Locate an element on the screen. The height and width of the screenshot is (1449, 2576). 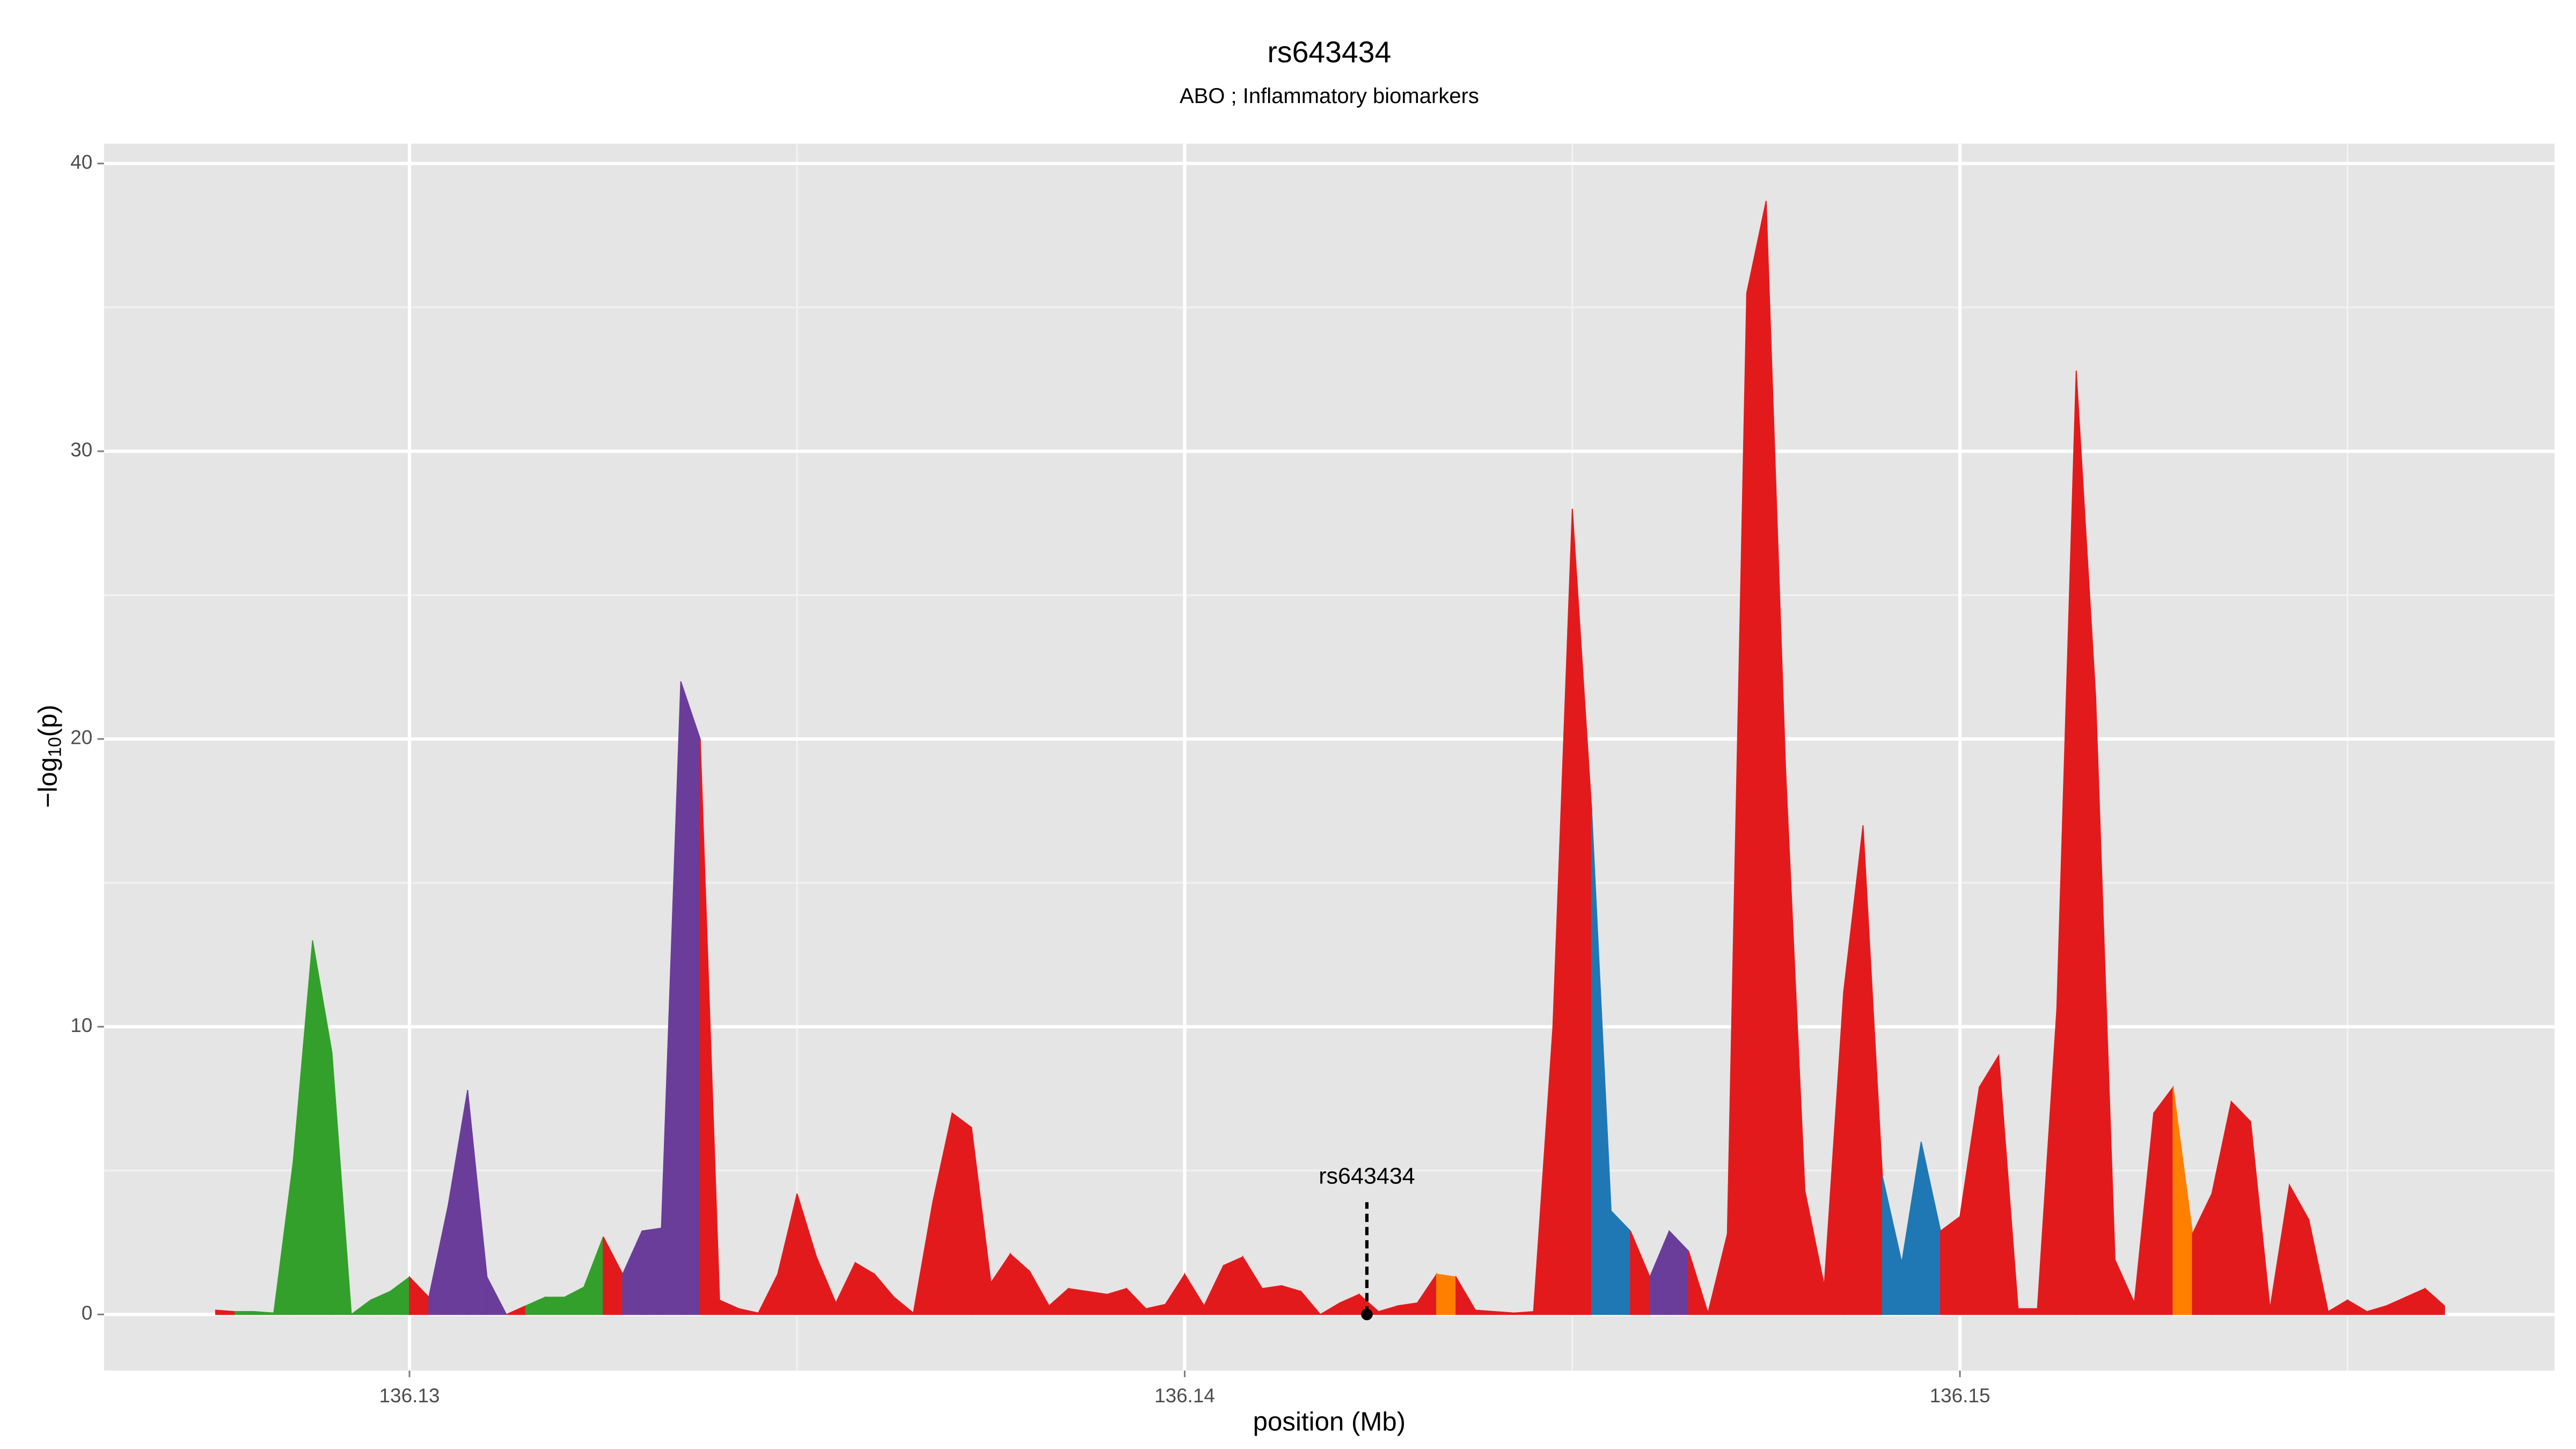
y-tick-label: 0 is located at coordinates (87, 1313).